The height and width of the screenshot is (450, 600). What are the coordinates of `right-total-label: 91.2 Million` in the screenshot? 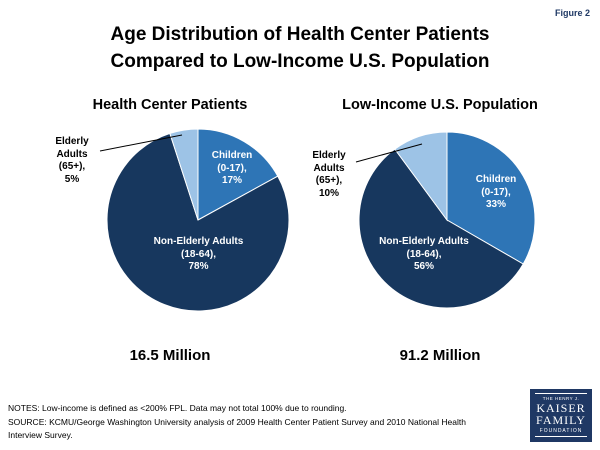 It's located at (440, 355).